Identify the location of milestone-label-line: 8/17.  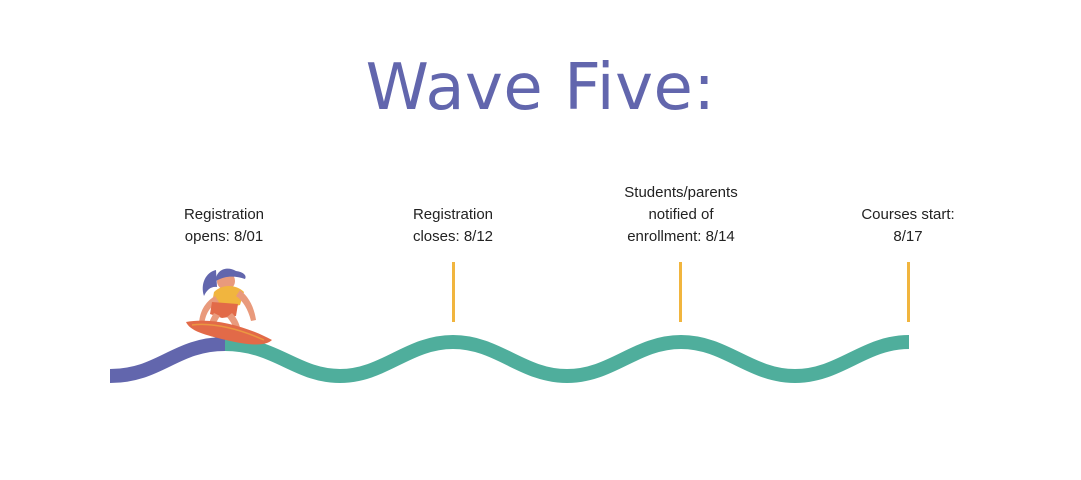
(908, 236).